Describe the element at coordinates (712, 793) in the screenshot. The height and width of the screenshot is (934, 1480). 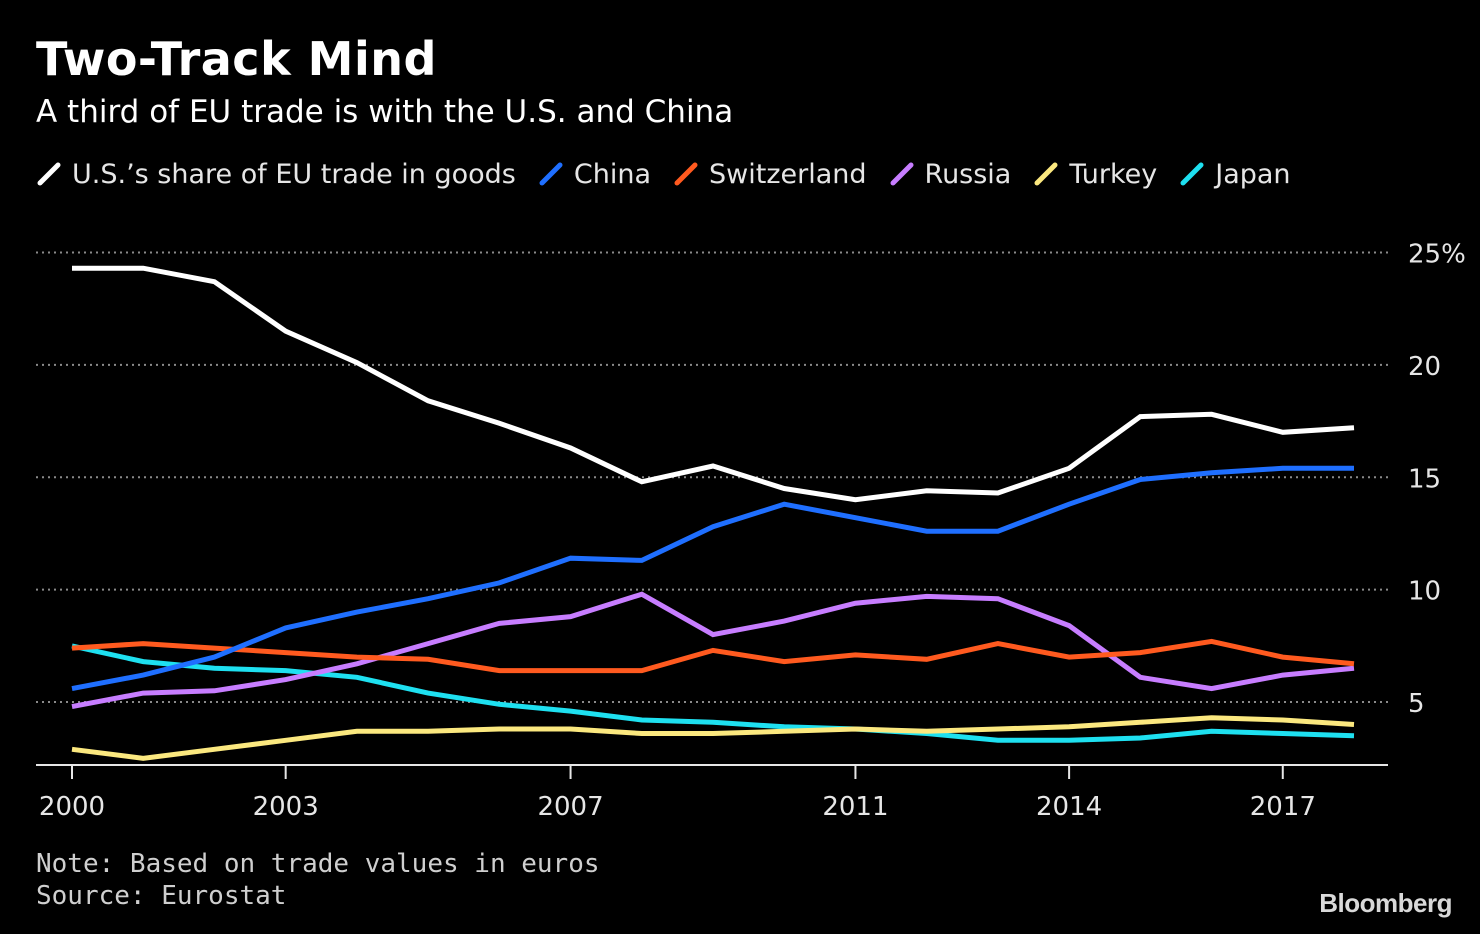
I see `x-axis: 2000 2003 2007 2011 2014 2017` at that location.